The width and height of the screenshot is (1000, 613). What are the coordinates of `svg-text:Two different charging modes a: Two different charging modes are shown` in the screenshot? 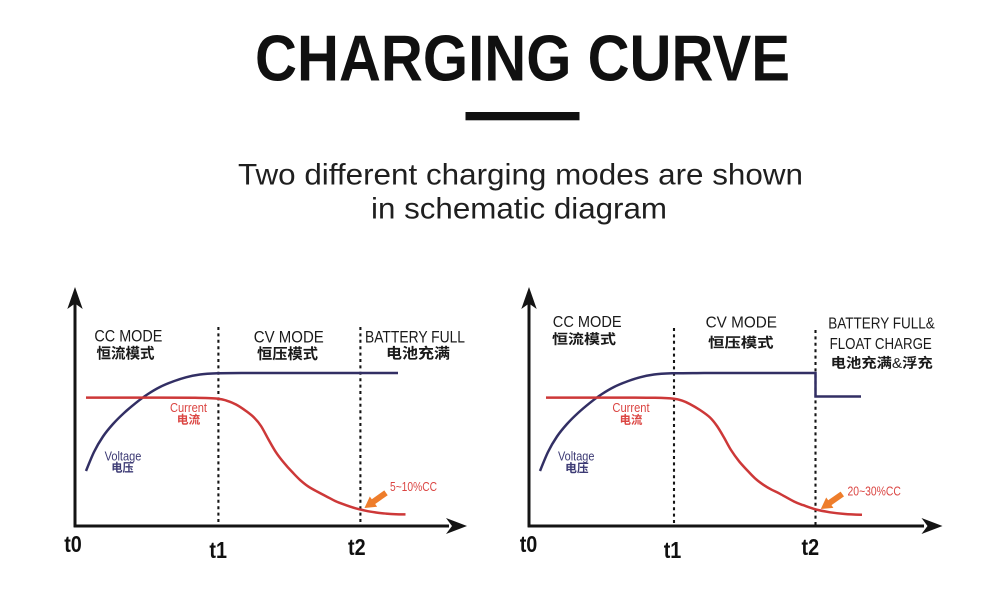 It's located at (520, 174).